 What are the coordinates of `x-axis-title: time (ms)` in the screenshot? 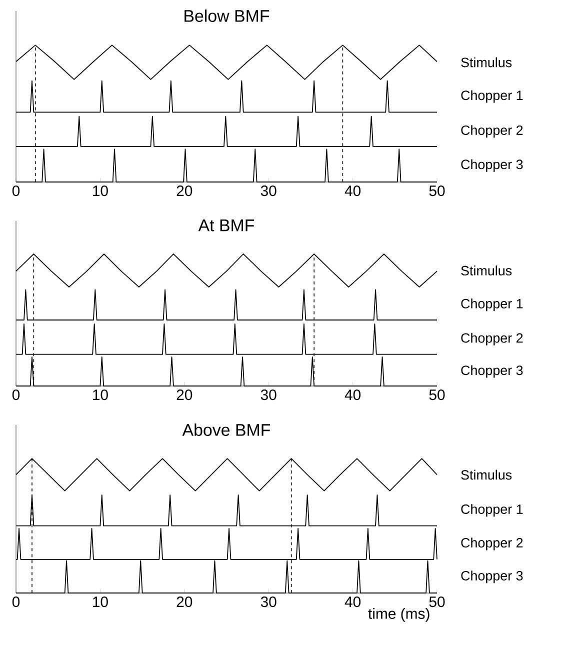 It's located at (399, 615).